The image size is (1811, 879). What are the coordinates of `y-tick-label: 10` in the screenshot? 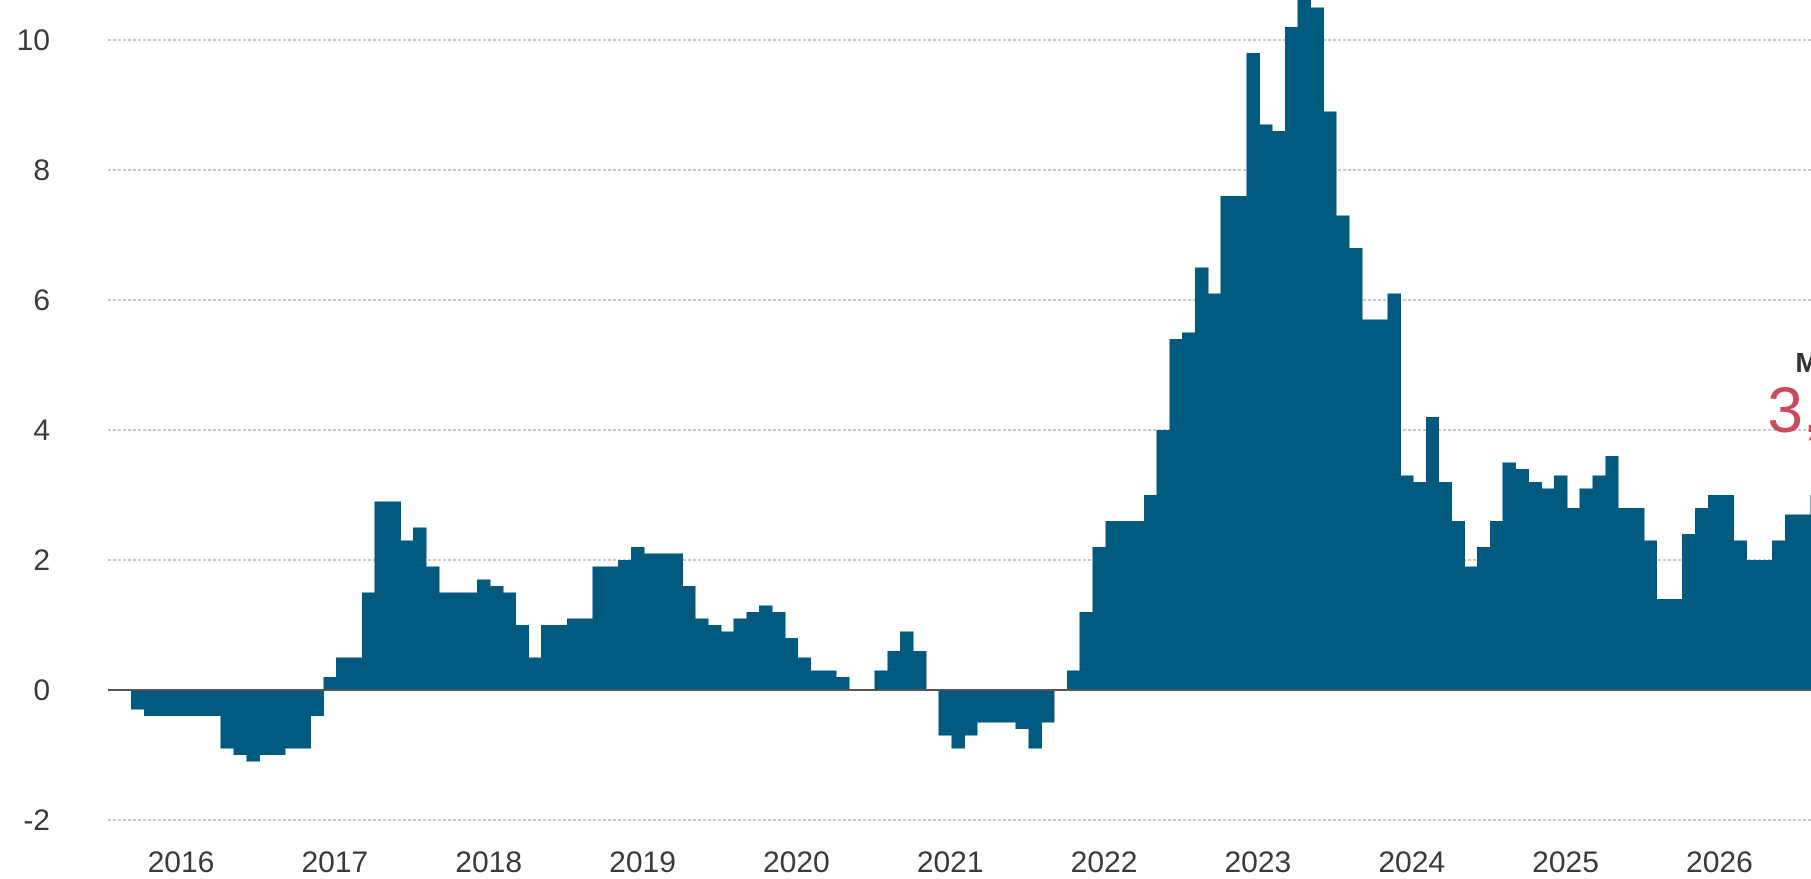 It's located at (33, 40).